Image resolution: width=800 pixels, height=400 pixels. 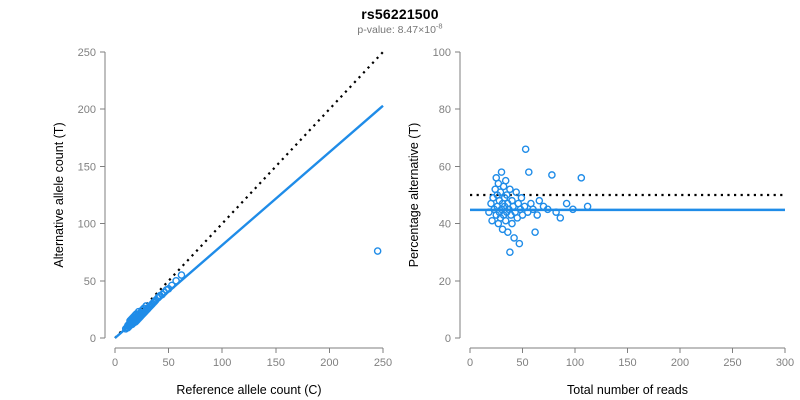 What do you see at coordinates (87, 167) in the screenshot?
I see `y-tick-label: 150` at bounding box center [87, 167].